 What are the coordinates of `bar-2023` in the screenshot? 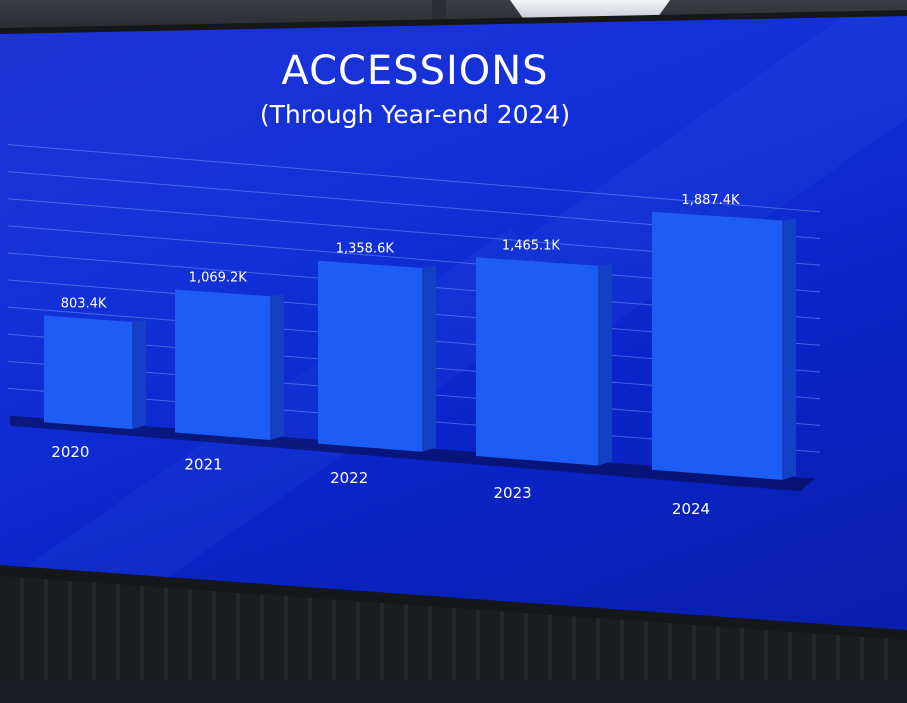 It's located at (544, 361).